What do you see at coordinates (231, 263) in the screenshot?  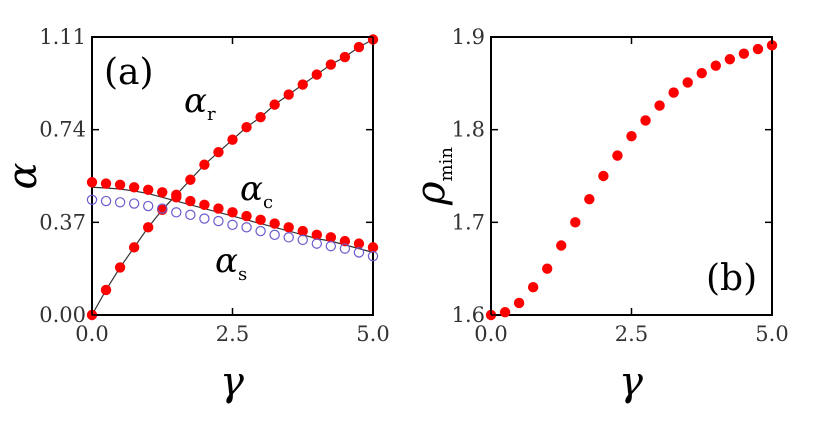 I see `alpha-s-label: αs` at bounding box center [231, 263].